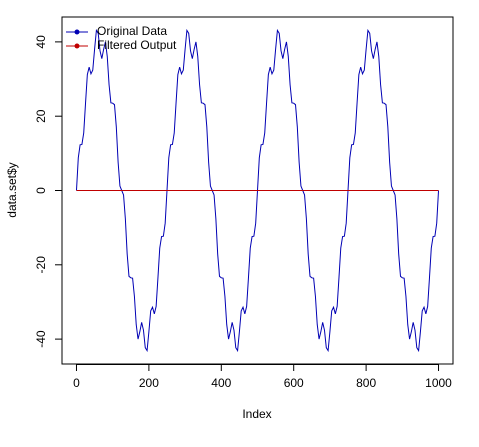  What do you see at coordinates (366, 383) in the screenshot?
I see `x-tick-label: 800` at bounding box center [366, 383].